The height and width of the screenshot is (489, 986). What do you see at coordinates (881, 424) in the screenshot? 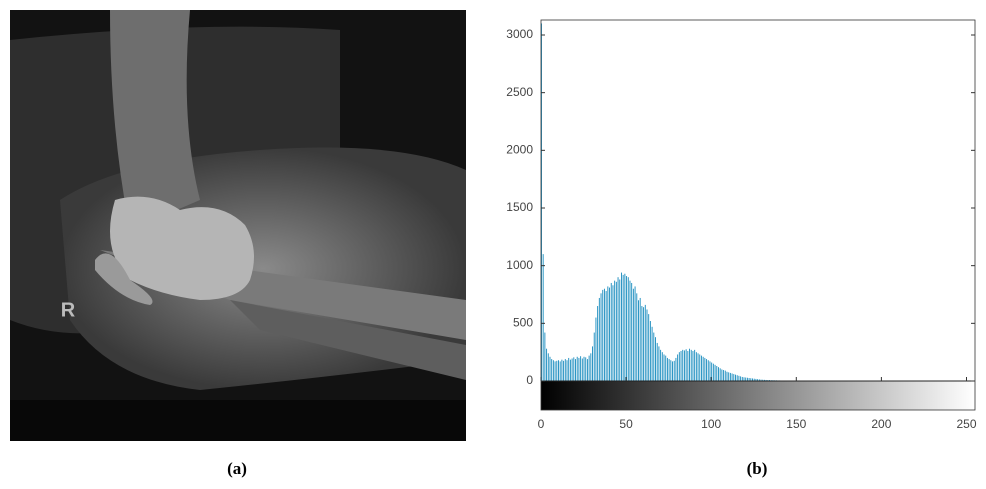
I see `x-tick-label: 200` at bounding box center [881, 424].